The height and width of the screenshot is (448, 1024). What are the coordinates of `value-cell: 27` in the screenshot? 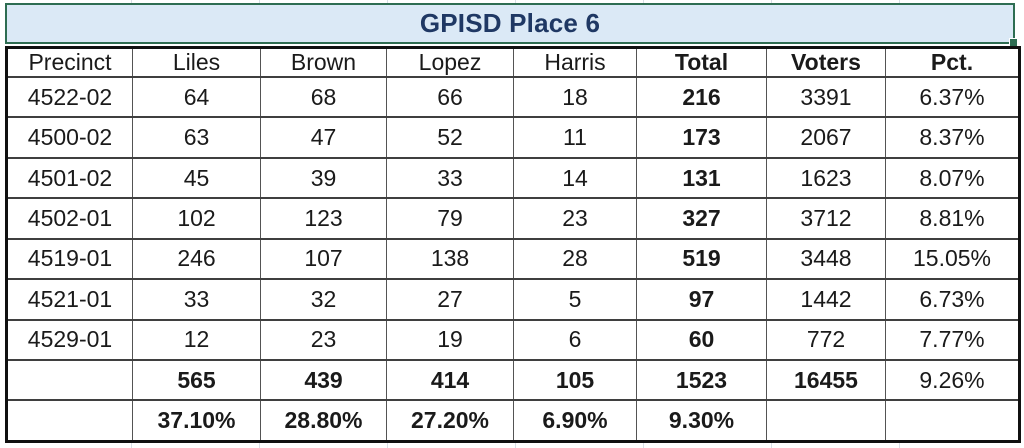 It's located at (450, 299).